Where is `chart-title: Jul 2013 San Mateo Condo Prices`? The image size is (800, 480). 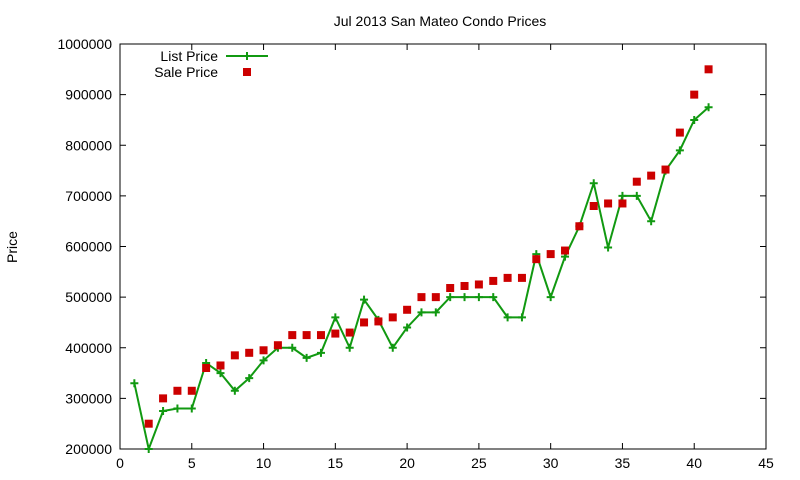
chart-title: Jul 2013 San Mateo Condo Prices is located at coordinates (440, 21).